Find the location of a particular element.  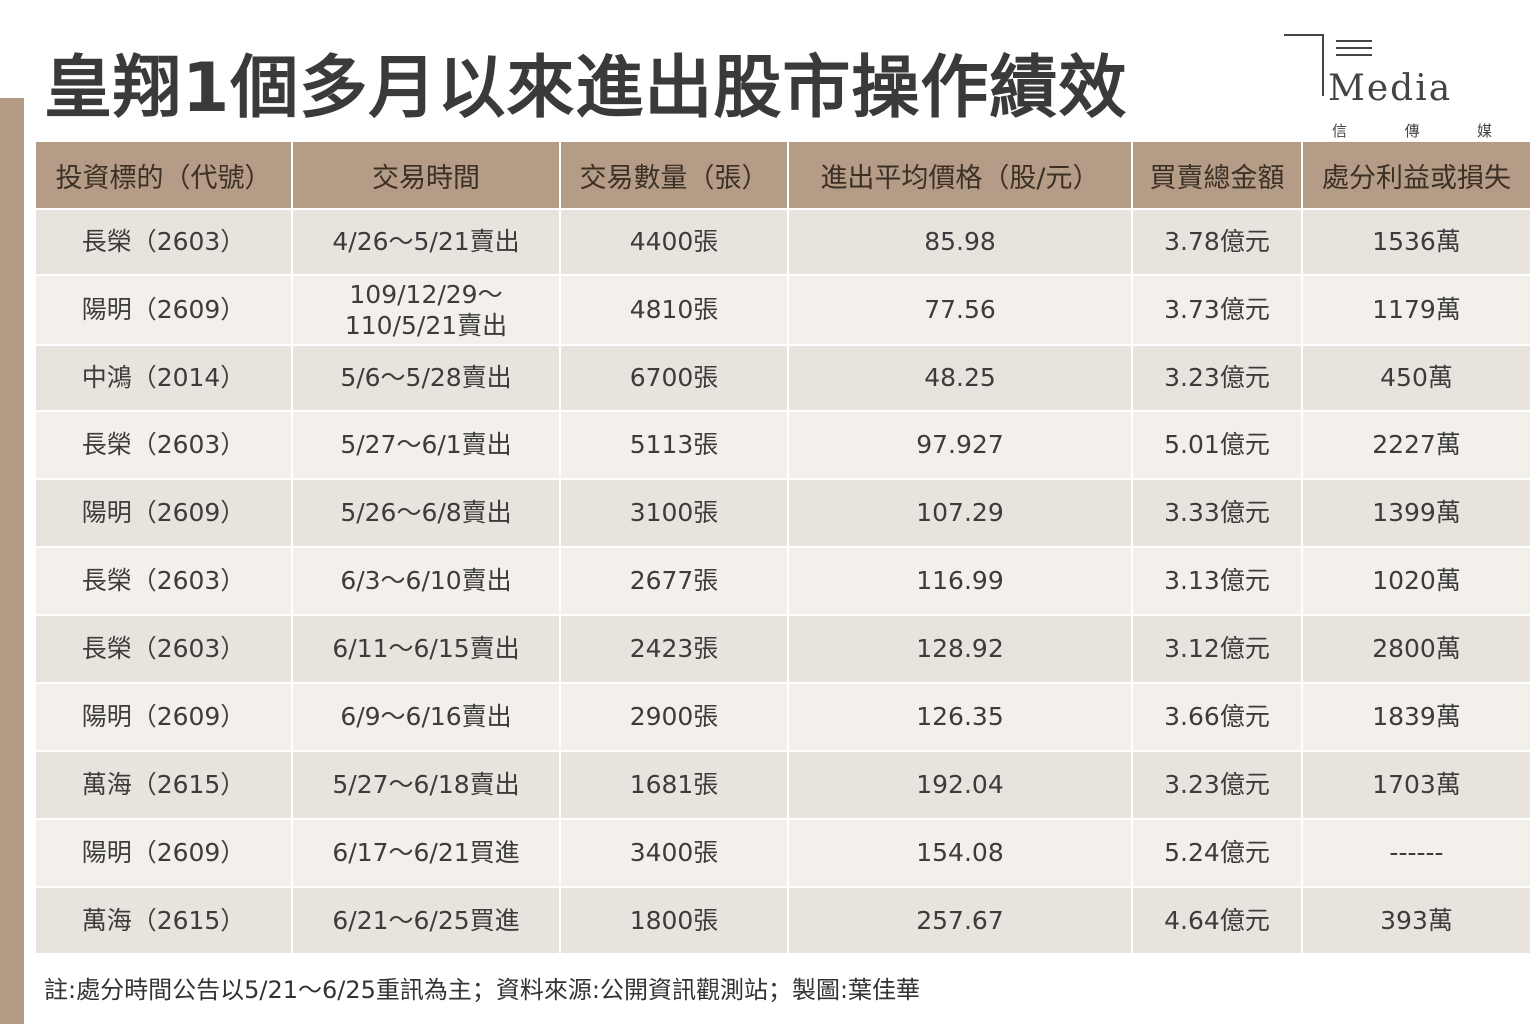

table-row: 陽明（2609） 6/9～6/16賣出 2900張 126.35 3.66億元 1839萬 is located at coordinates (783, 716).